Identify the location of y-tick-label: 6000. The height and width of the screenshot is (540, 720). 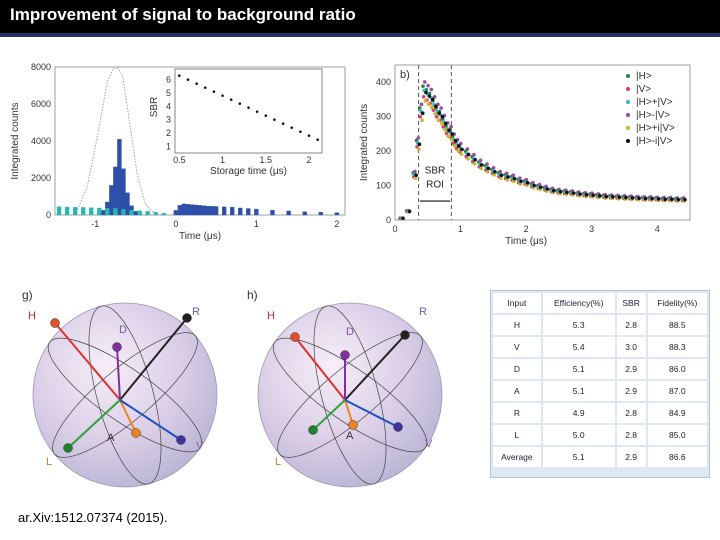
(41, 104).